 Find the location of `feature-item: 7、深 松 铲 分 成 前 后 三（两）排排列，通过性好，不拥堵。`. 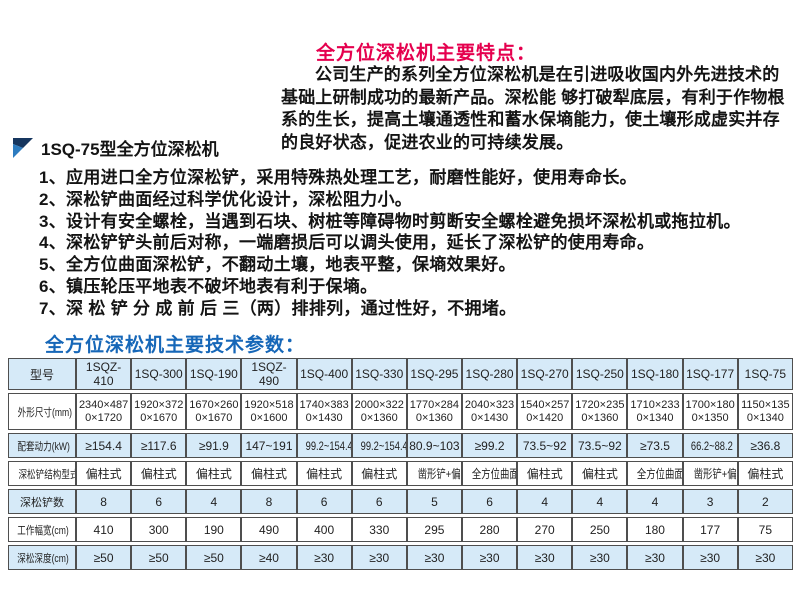

feature-item: 7、深 松 铲 分 成 前 后 三（两）排排列，通过性好，不拥堵。 is located at coordinates (278, 308).